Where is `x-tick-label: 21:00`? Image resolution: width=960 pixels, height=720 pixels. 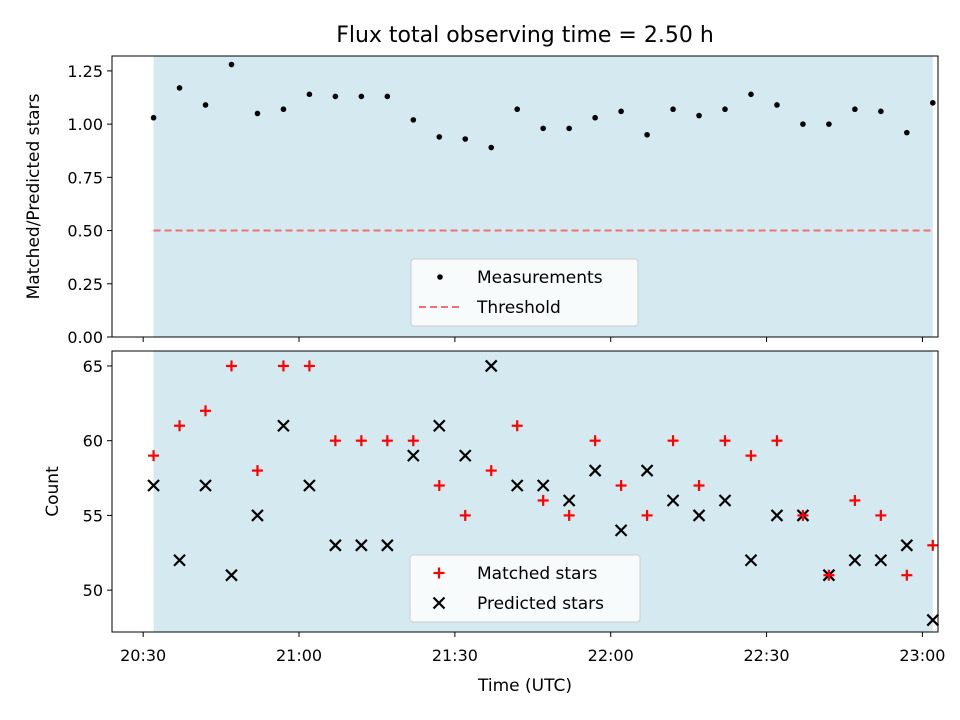 x-tick-label: 21:00 is located at coordinates (299, 655).